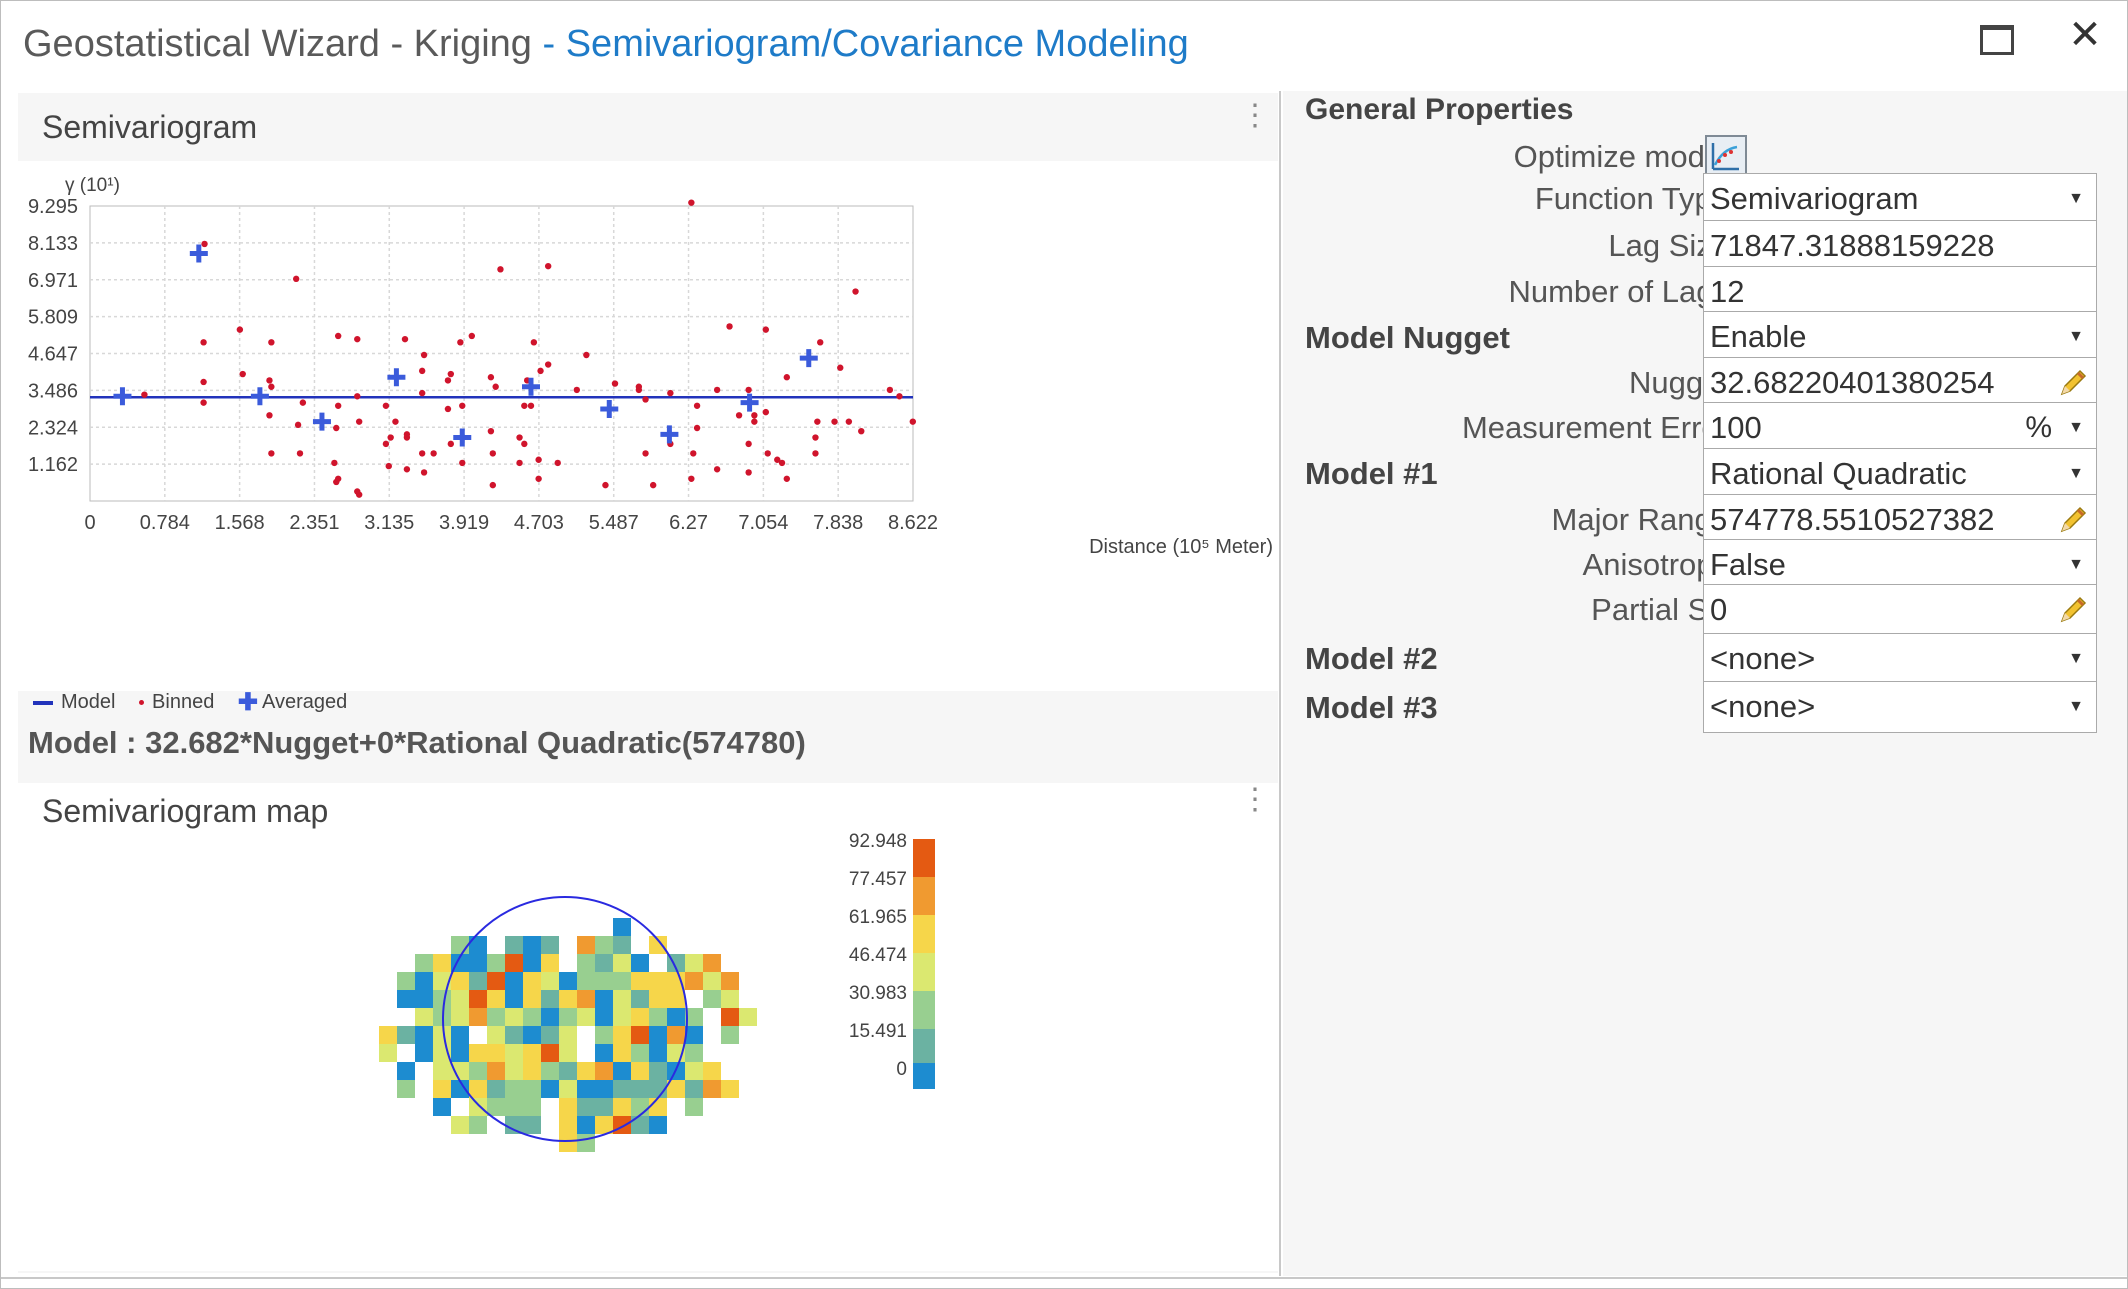  Describe the element at coordinates (183, 701) in the screenshot. I see `legend-binned-label: Binned` at that location.